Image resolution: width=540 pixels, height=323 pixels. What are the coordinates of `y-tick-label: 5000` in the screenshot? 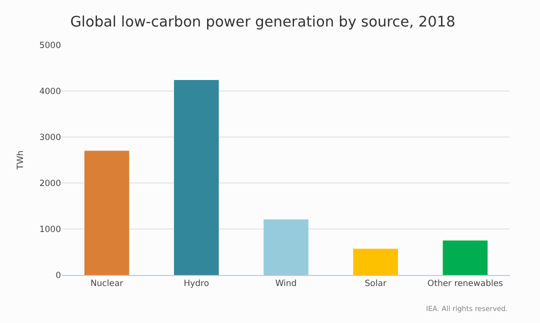 It's located at (50, 45).